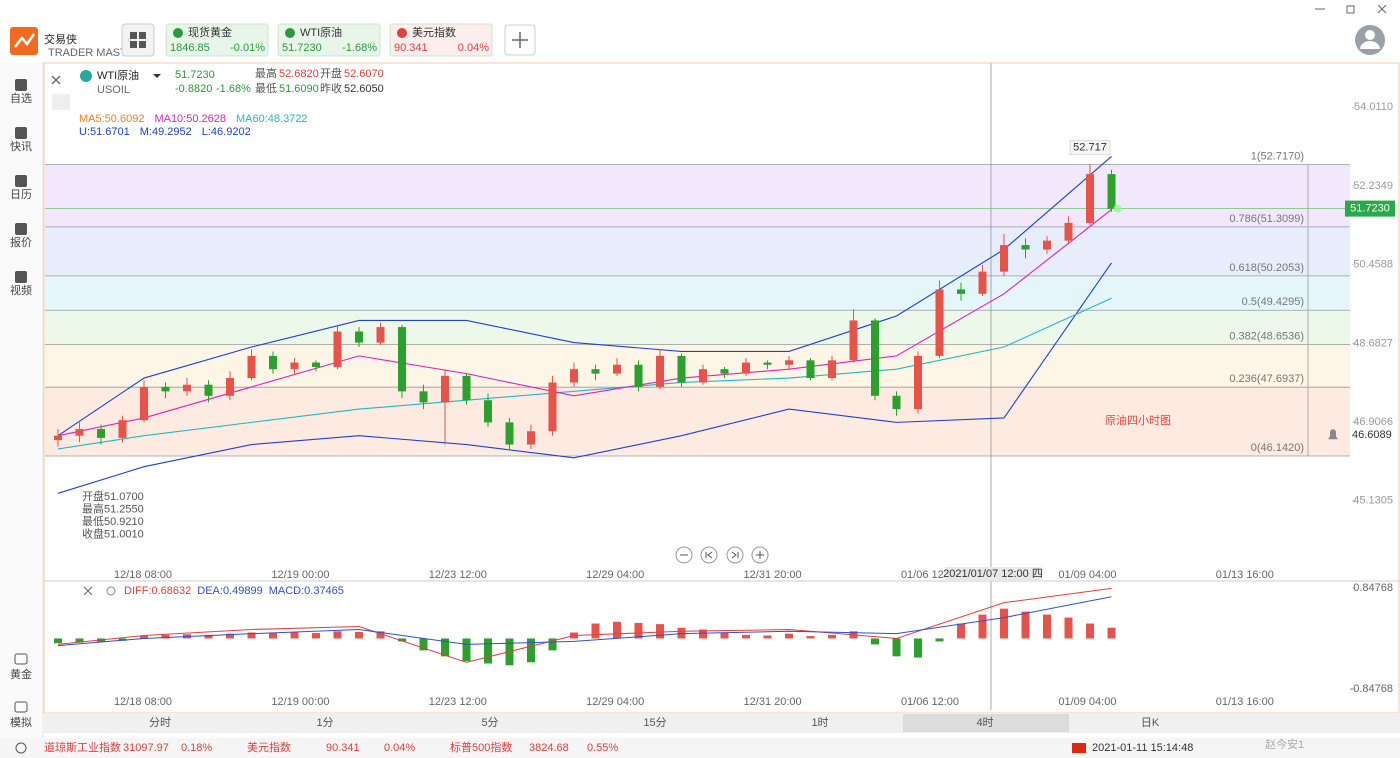  Describe the element at coordinates (549, 748) in the screenshot. I see `ticker-price: 3824.68` at that location.